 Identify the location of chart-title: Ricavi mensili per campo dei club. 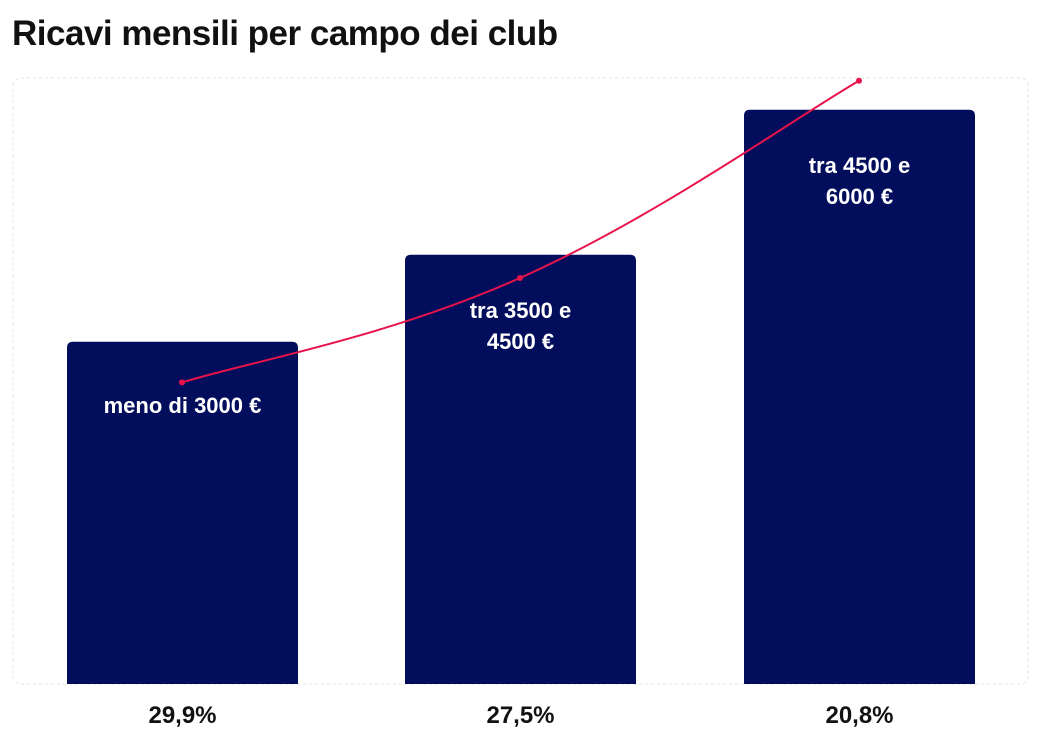
(285, 33).